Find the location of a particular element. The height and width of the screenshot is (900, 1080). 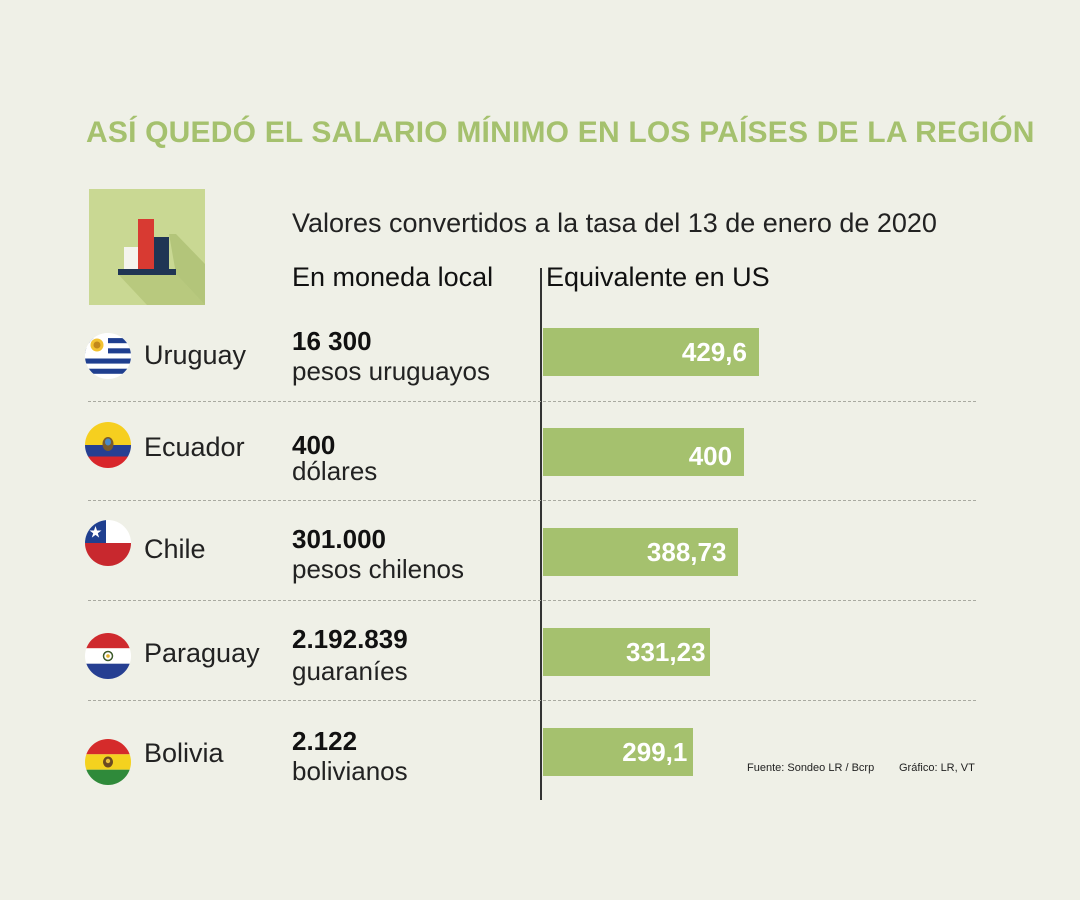

paraguay-flag-icon is located at coordinates (108, 656).